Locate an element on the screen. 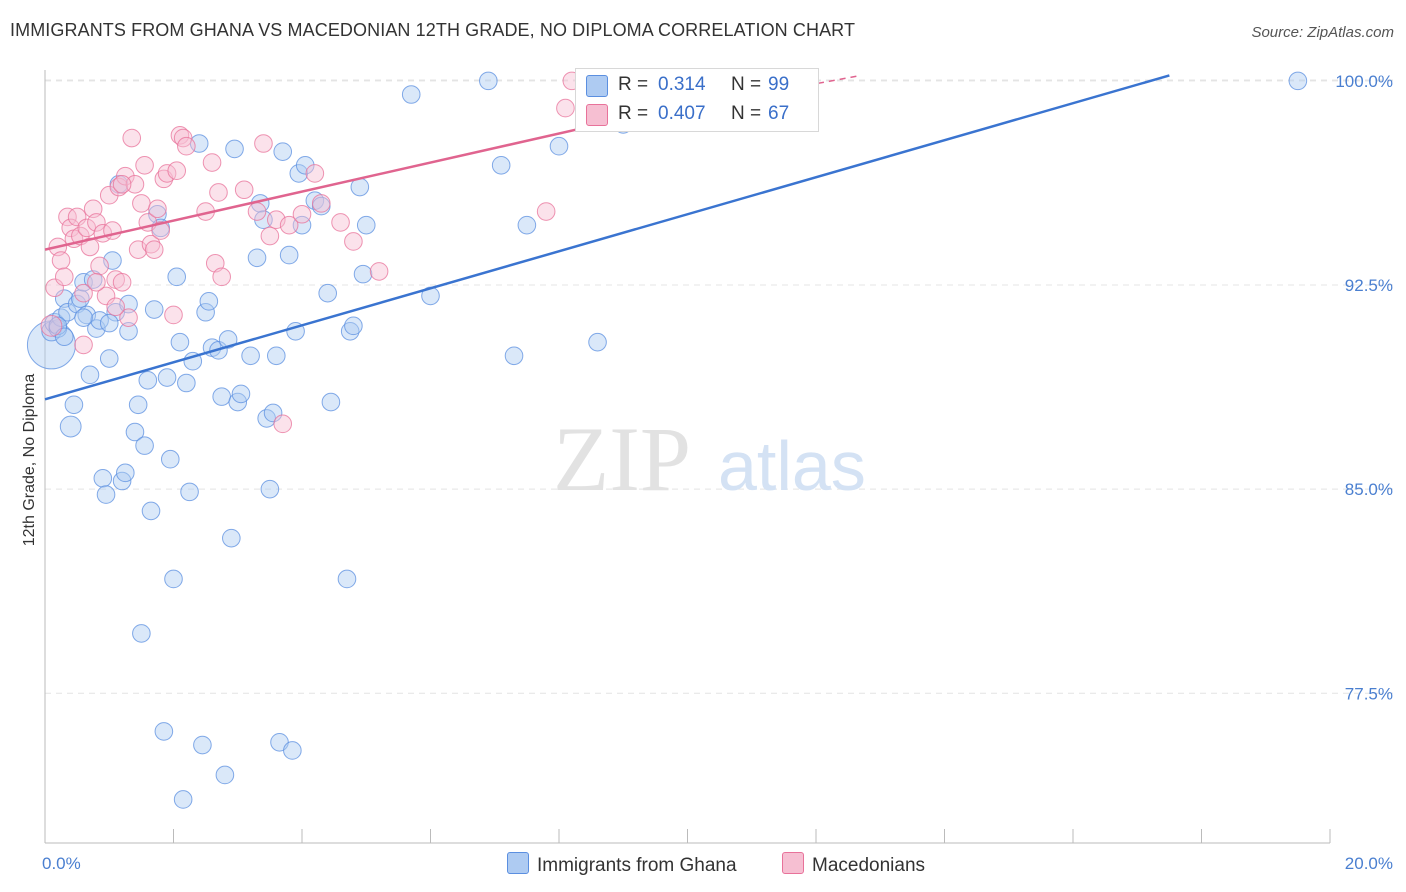 This screenshot has width=1406, height=892. legend-row-macedonians: R = 0.407 N = 67 is located at coordinates (696, 115).